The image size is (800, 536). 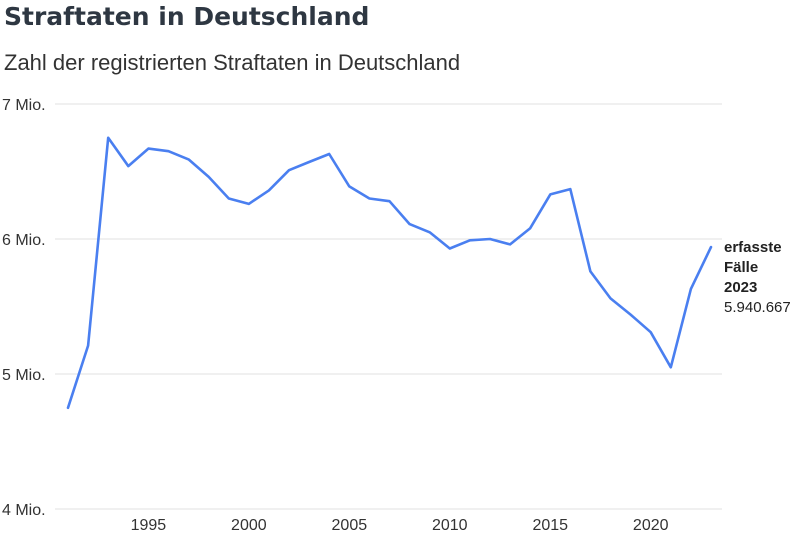 I want to click on annotation-value: 5.940.667, so click(x=757, y=307).